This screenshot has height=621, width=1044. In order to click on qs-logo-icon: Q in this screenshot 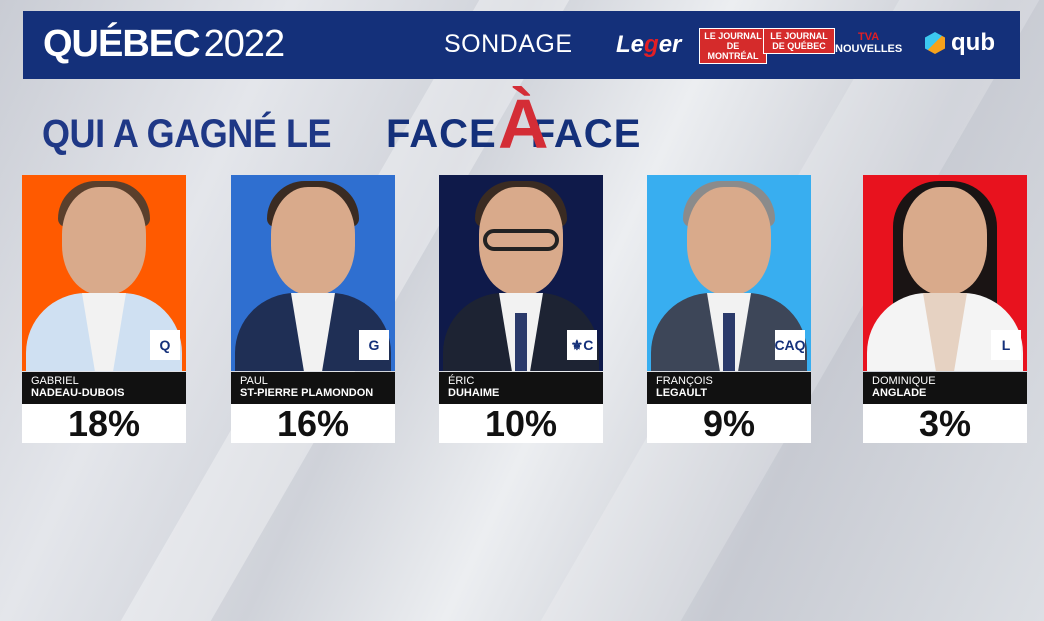, I will do `click(165, 345)`.